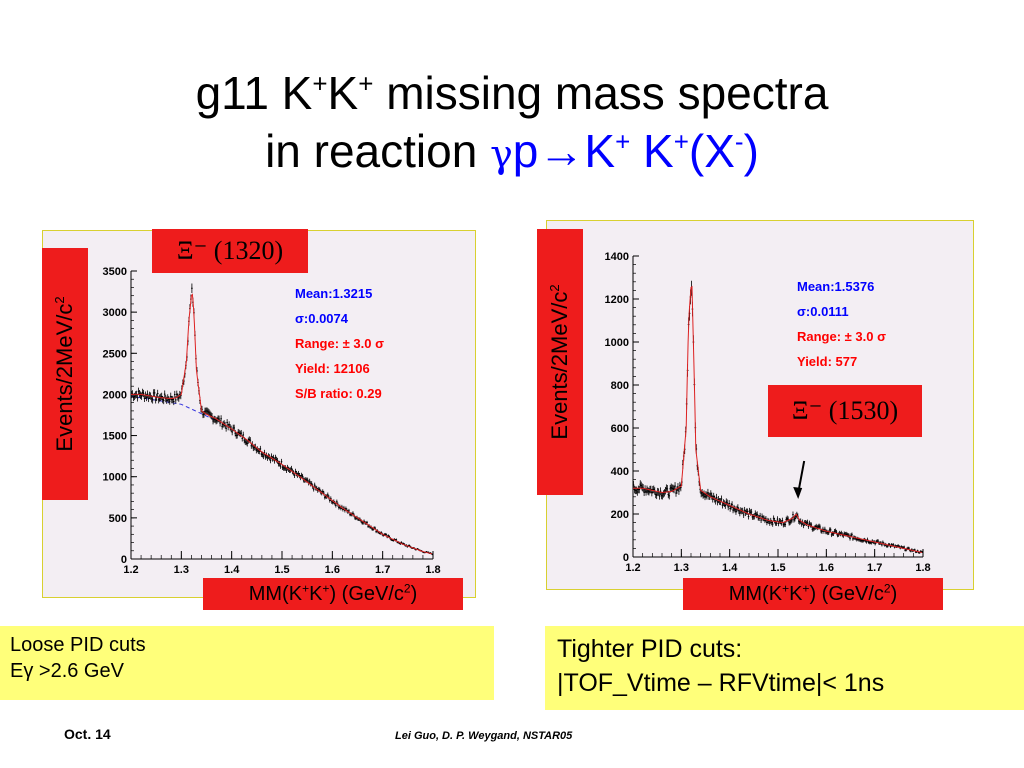  I want to click on title-sup-a: +, so click(320, 83).